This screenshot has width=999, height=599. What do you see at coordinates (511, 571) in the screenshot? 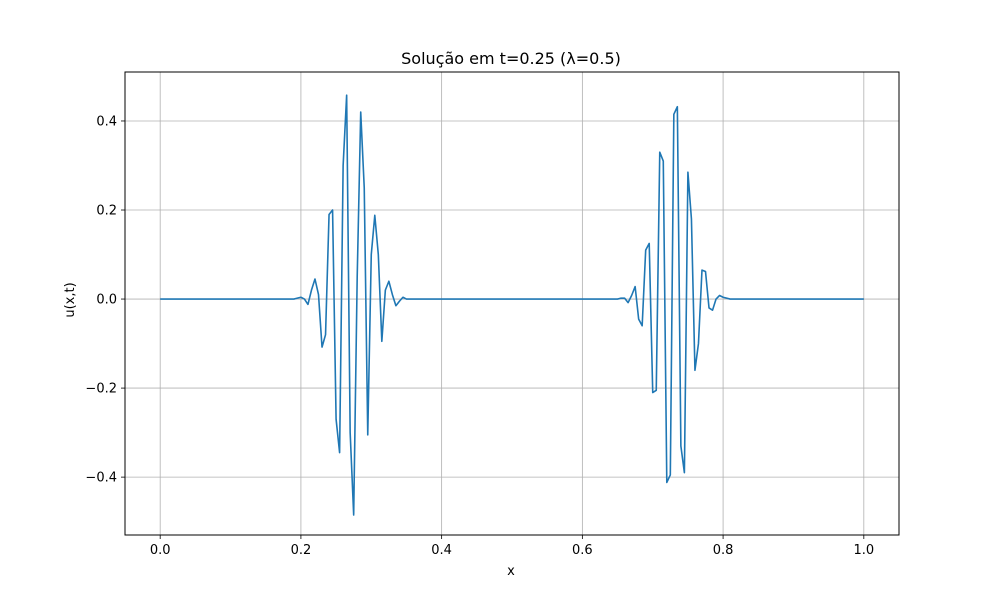
I see `x-axis-label: x` at bounding box center [511, 571].